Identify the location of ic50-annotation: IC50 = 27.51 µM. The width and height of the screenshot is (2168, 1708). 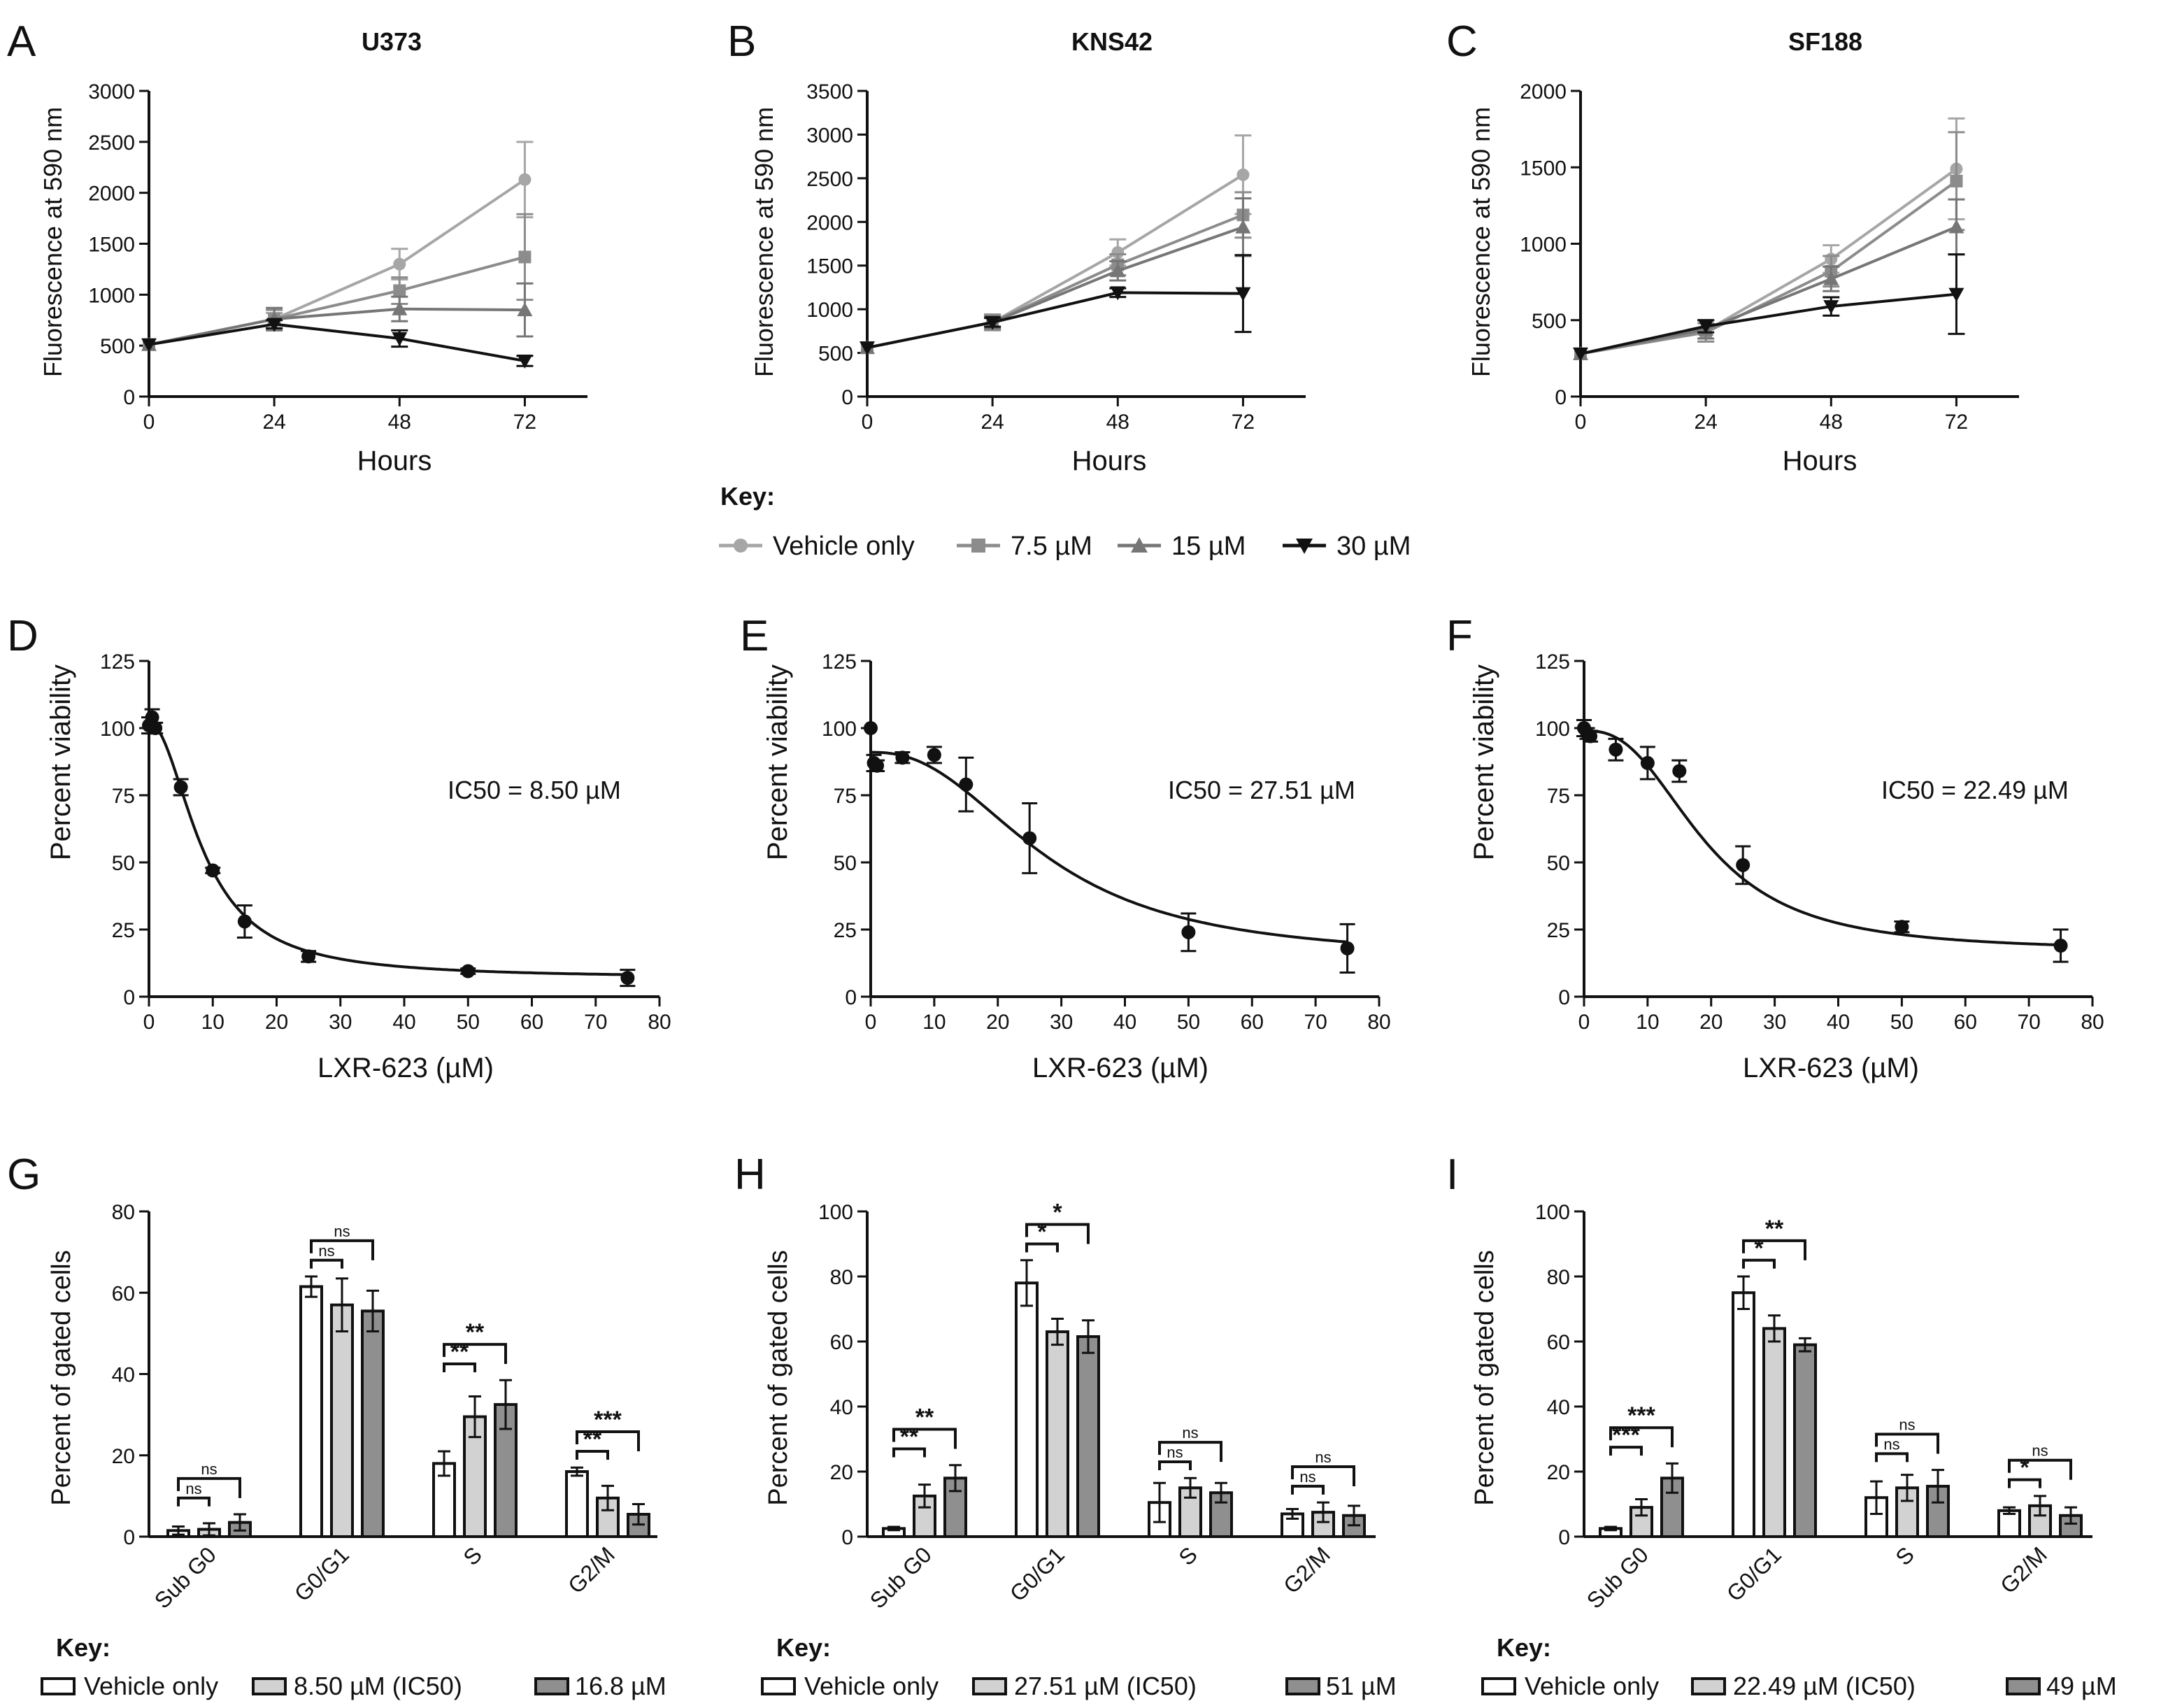
(1261, 790).